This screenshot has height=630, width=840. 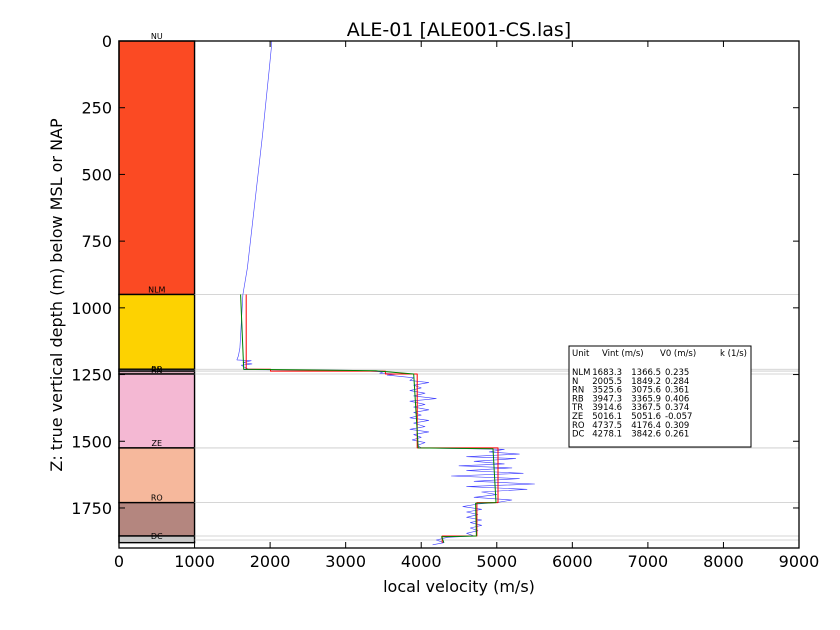 What do you see at coordinates (677, 399) in the screenshot?
I see `legend-cell-3-3: 0.406` at bounding box center [677, 399].